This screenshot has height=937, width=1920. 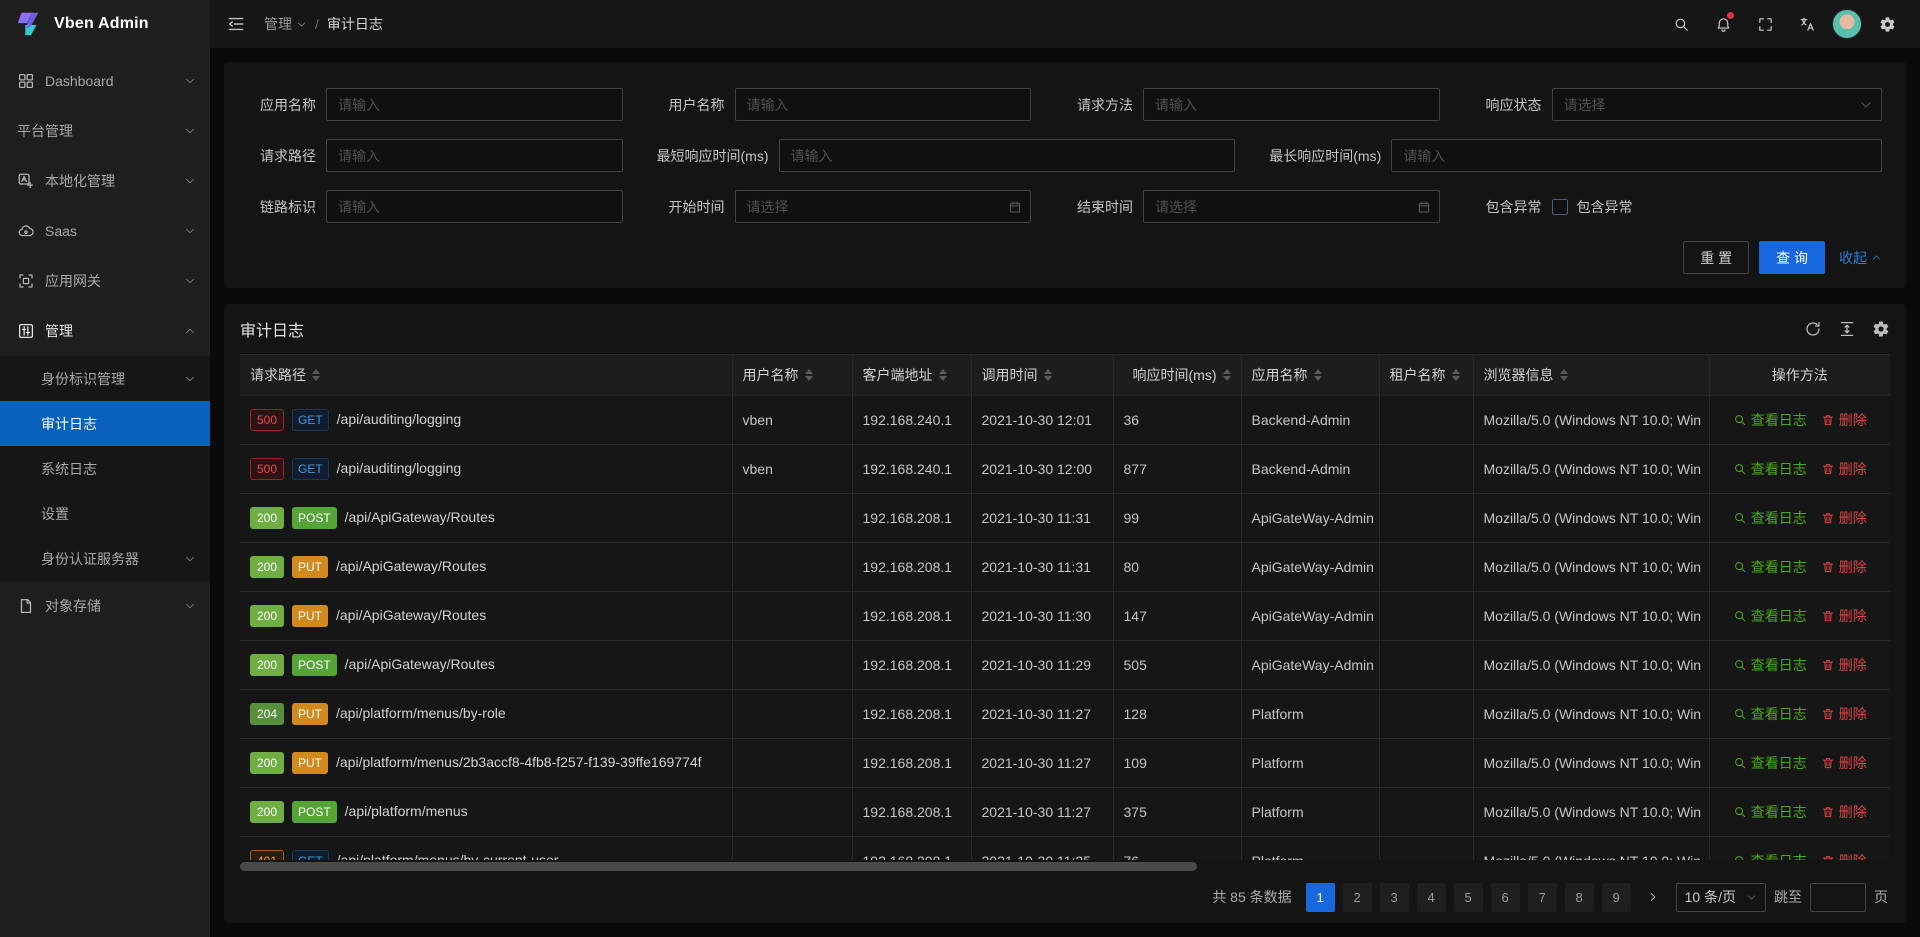 I want to click on page-button-4: 4, so click(x=1431, y=897).